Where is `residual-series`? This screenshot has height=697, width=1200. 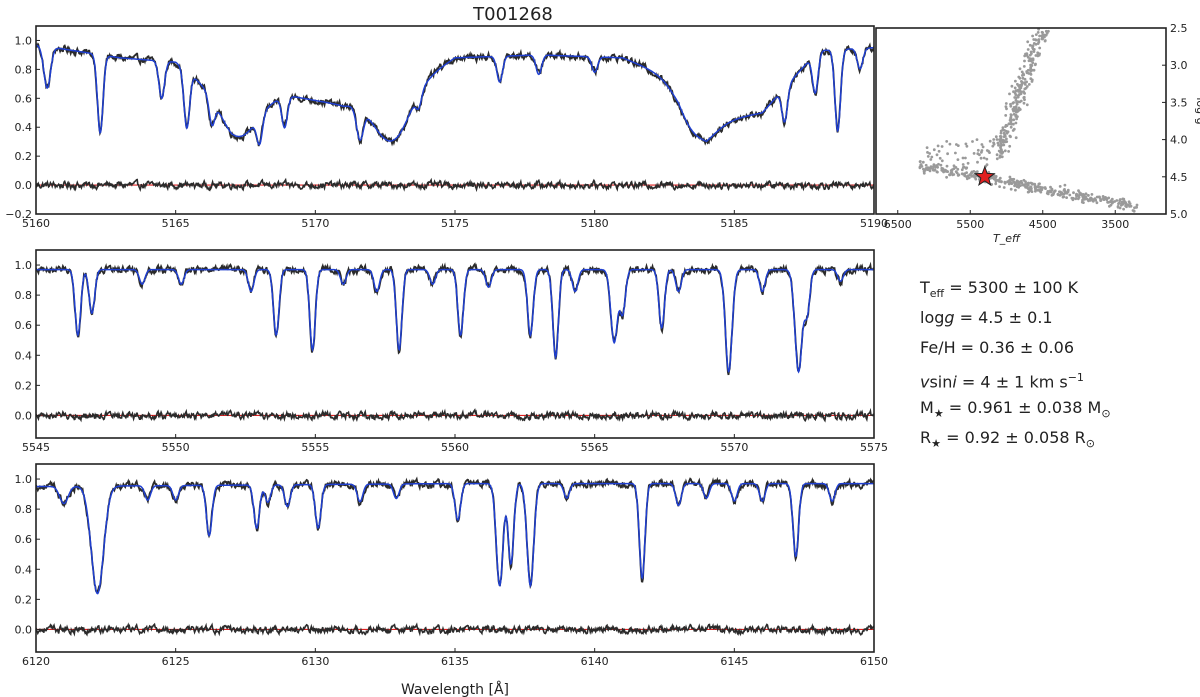
residual-series is located at coordinates (455, 629).